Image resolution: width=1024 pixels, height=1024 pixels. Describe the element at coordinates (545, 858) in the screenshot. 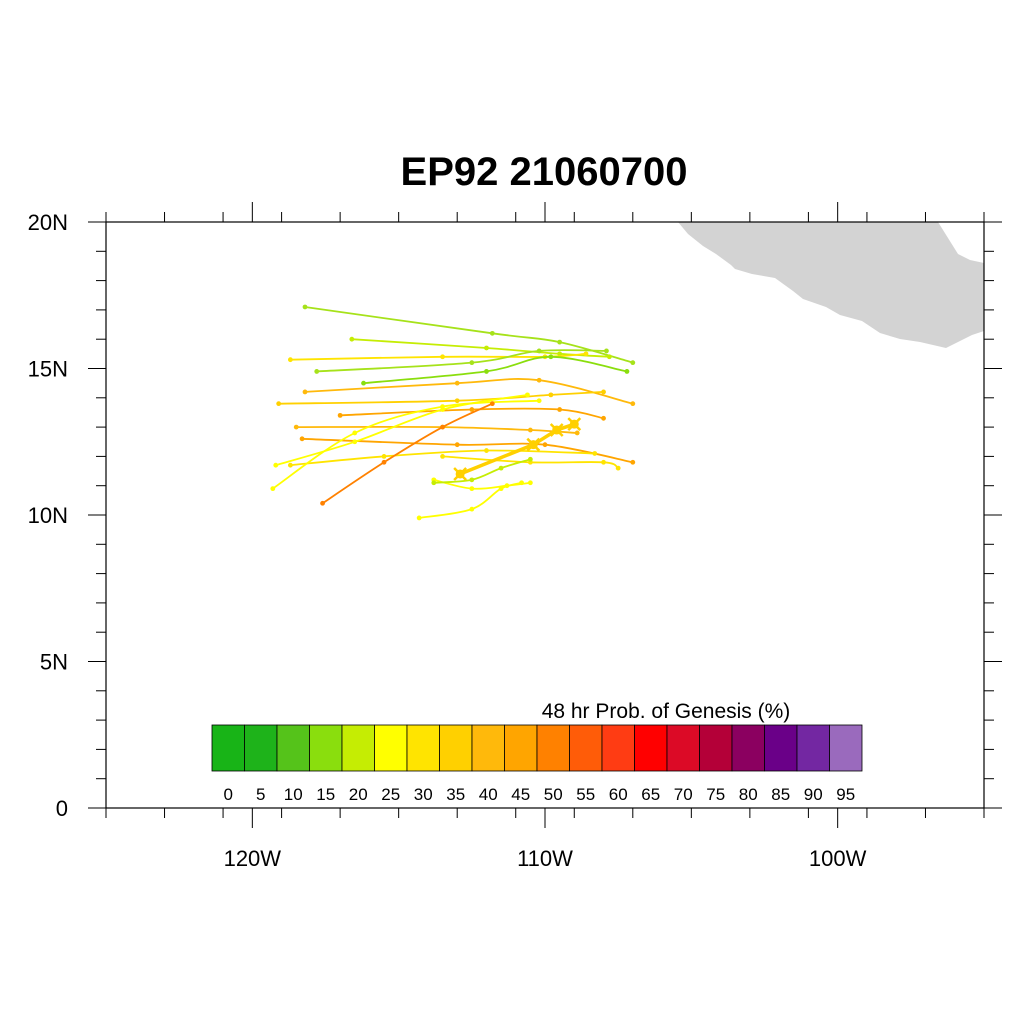

I see `x-axis-labels: 120W 110W 100W` at that location.